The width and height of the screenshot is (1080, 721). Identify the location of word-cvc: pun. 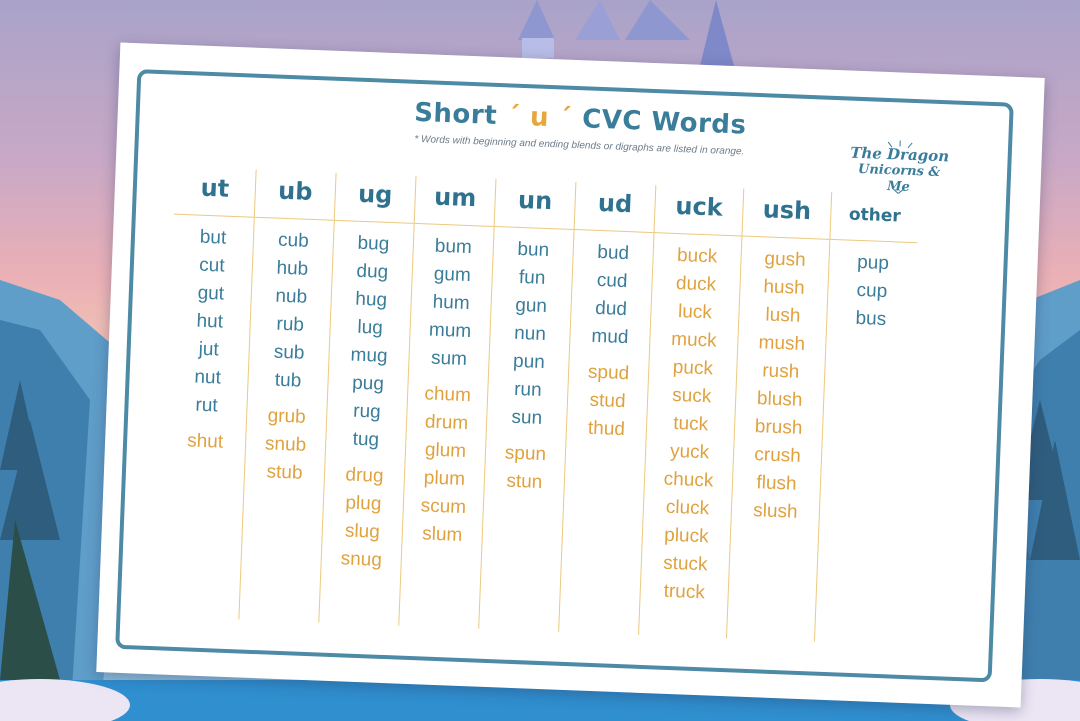
(529, 361).